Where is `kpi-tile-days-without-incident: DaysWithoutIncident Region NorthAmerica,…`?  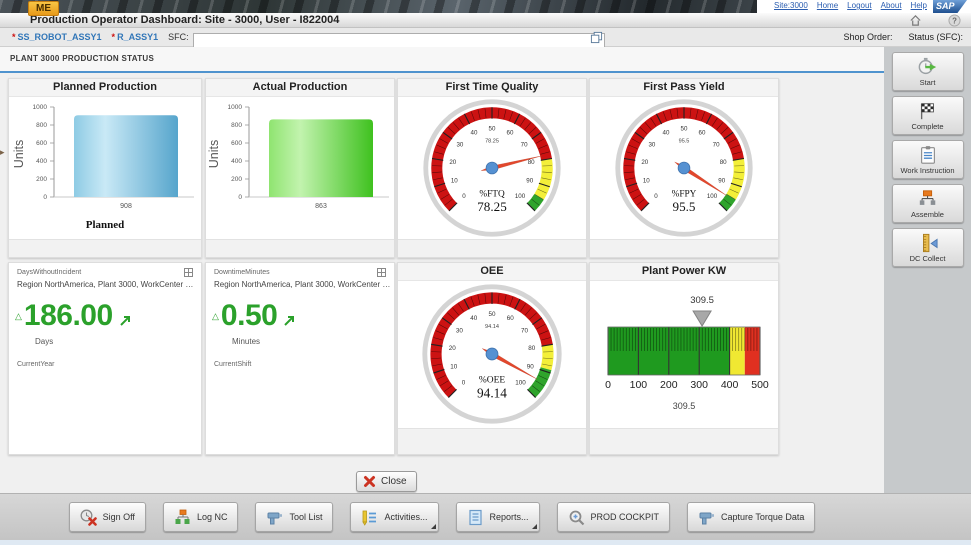 kpi-tile-days-without-incident: DaysWithoutIncident Region NorthAmerica,… is located at coordinates (105, 358).